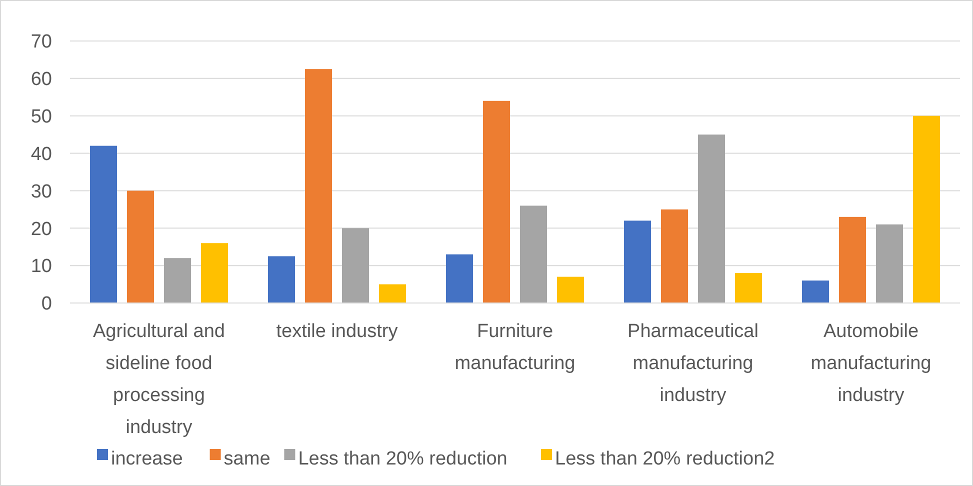 The width and height of the screenshot is (973, 486). I want to click on legend-label: increase, so click(147, 459).